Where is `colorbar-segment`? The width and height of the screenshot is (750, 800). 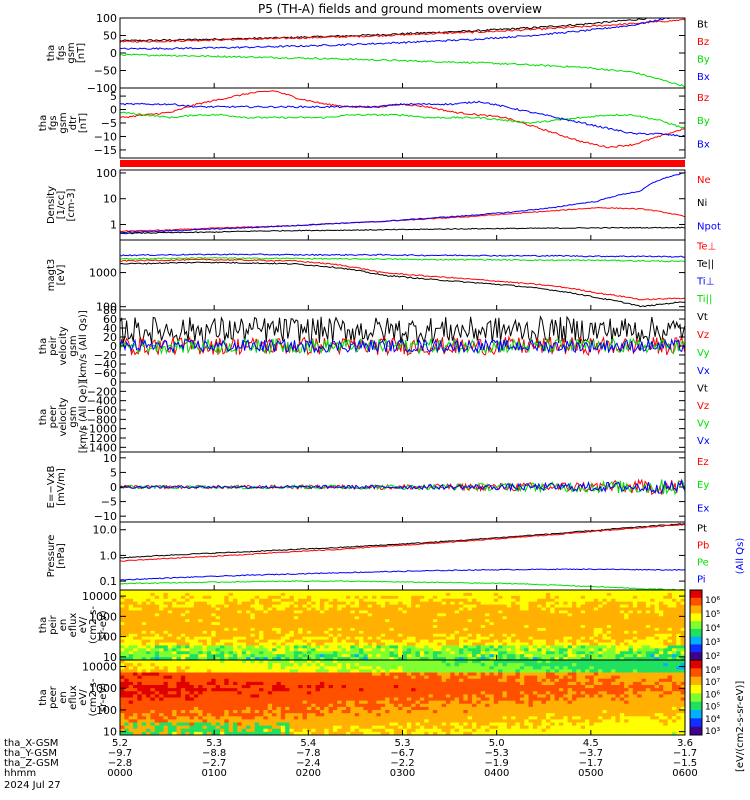
colorbar-segment is located at coordinates (696, 617).